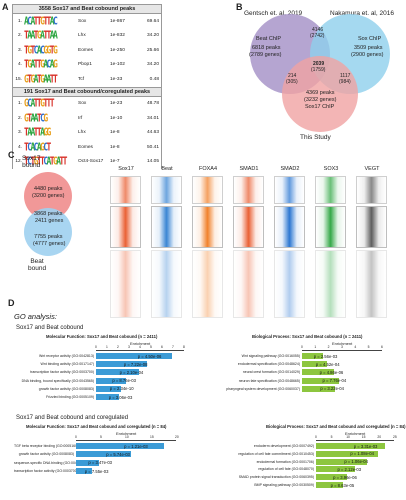 This screenshot has height=500, width=406. Describe the element at coordinates (270, 356) in the screenshot. I see `go-term-label: Wnt signaling pathway (GO:0016055)` at that location.